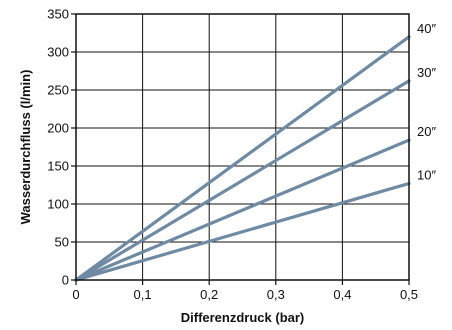  I want to click on series-label: 30″, so click(426, 72).